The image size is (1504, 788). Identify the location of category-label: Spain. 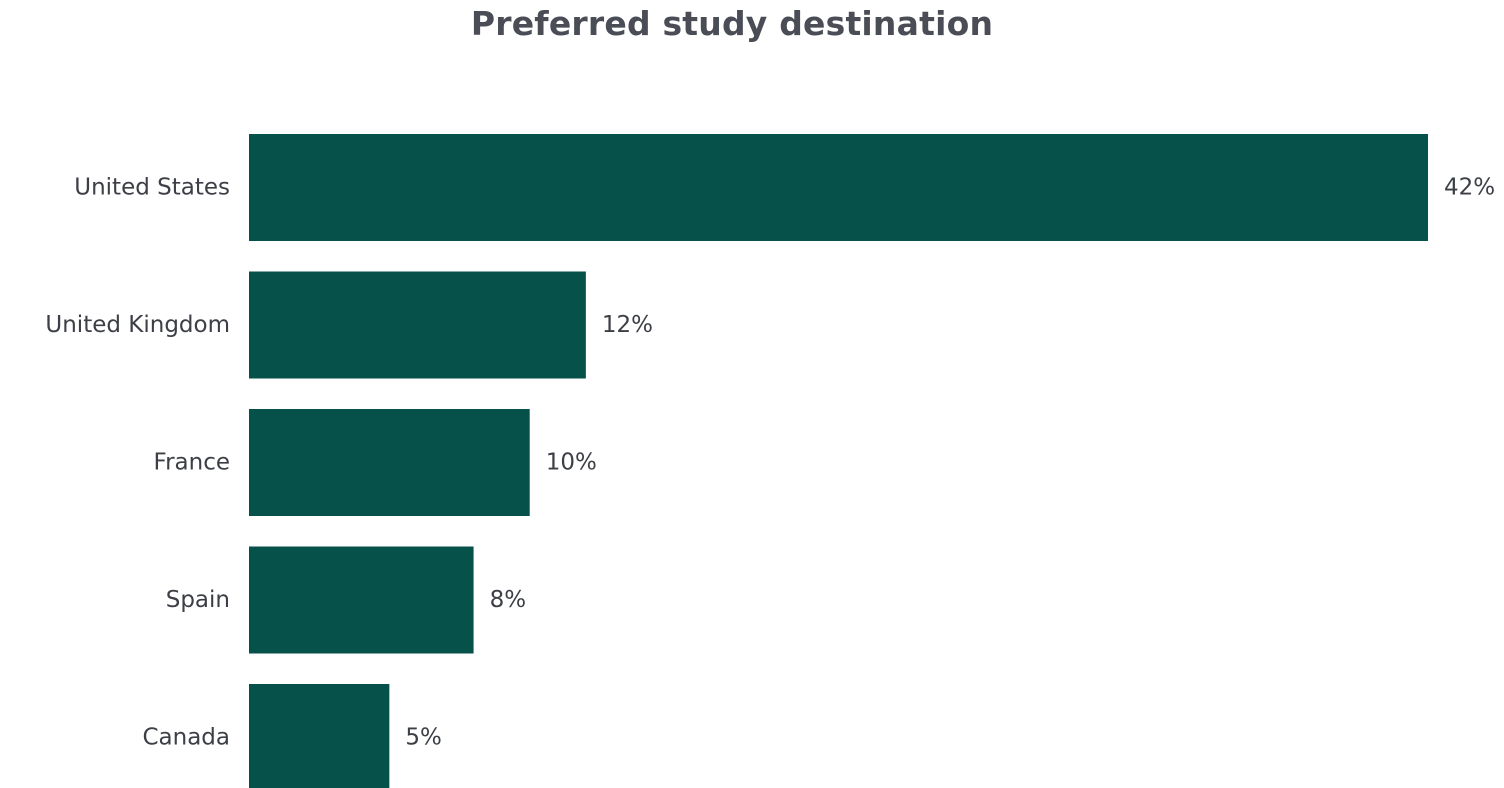
(198, 600).